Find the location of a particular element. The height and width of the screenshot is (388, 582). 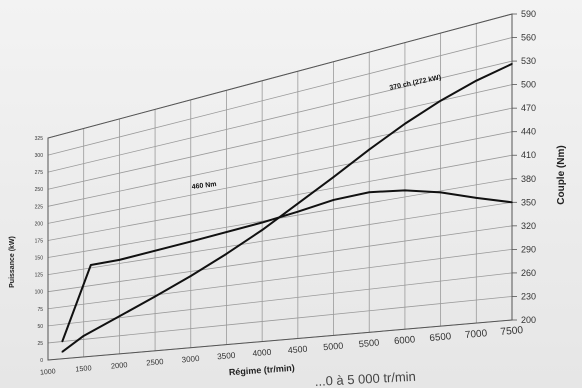

y-left-tick-label: 200 is located at coordinates (39, 224).